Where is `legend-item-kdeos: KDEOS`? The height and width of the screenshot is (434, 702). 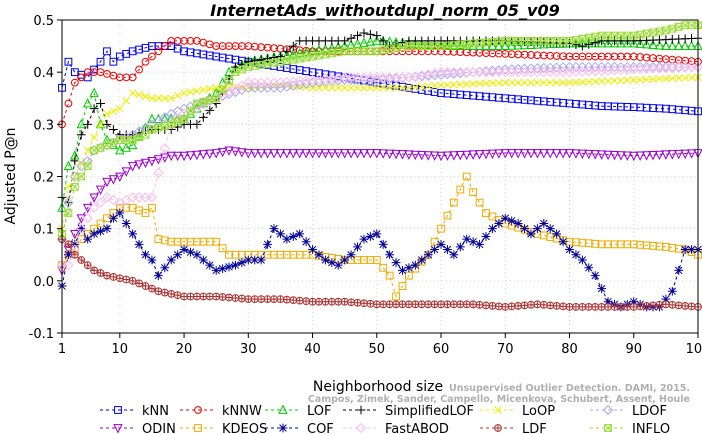
legend-item-kdeos: KDEOS is located at coordinates (223, 428).